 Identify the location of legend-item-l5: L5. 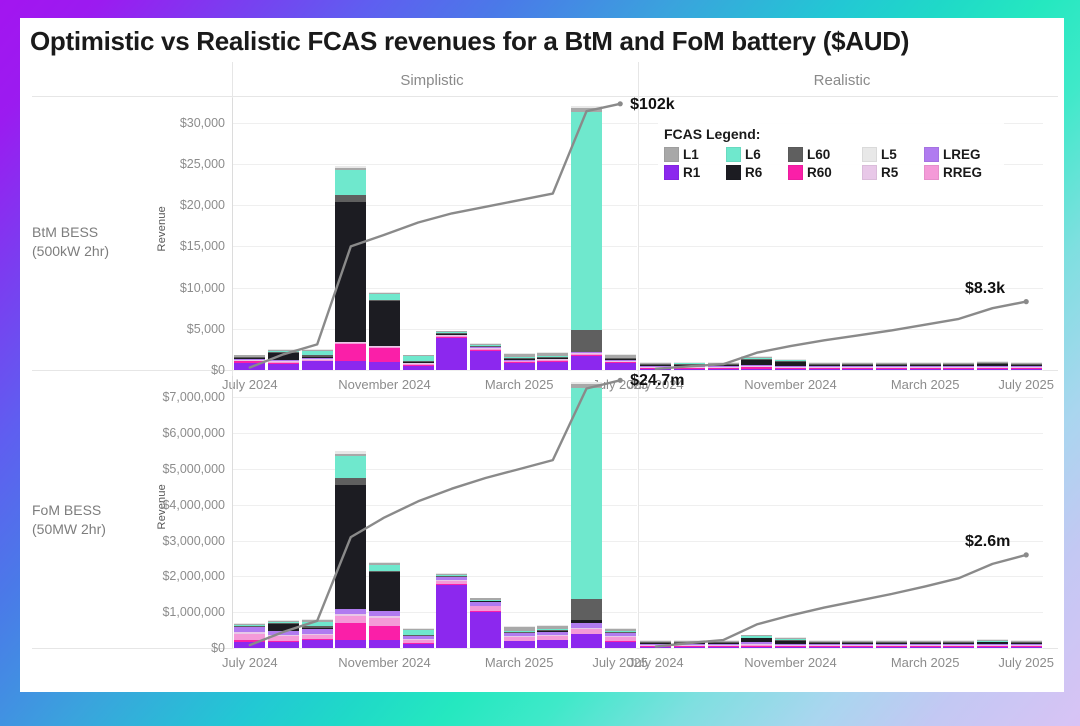
(893, 154).